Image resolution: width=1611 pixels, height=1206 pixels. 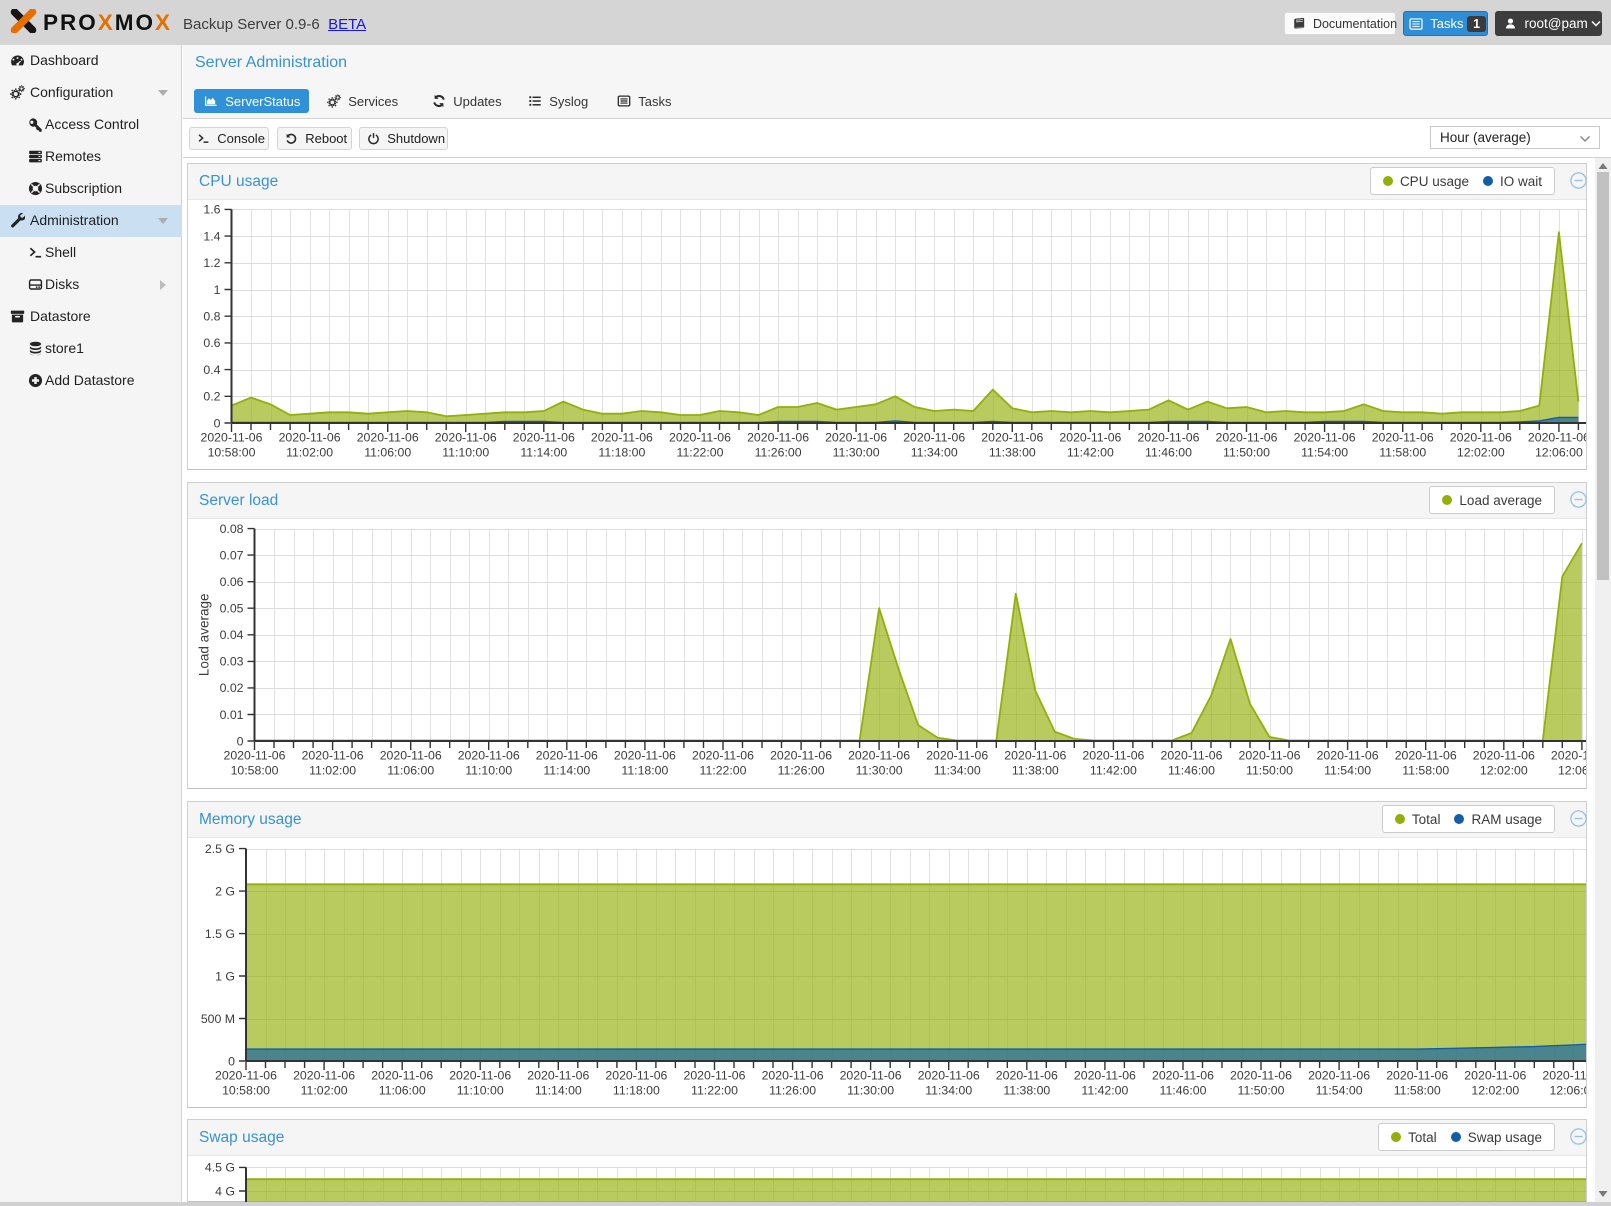 What do you see at coordinates (225, 1191) in the screenshot?
I see `svg-text: 4 G` at bounding box center [225, 1191].